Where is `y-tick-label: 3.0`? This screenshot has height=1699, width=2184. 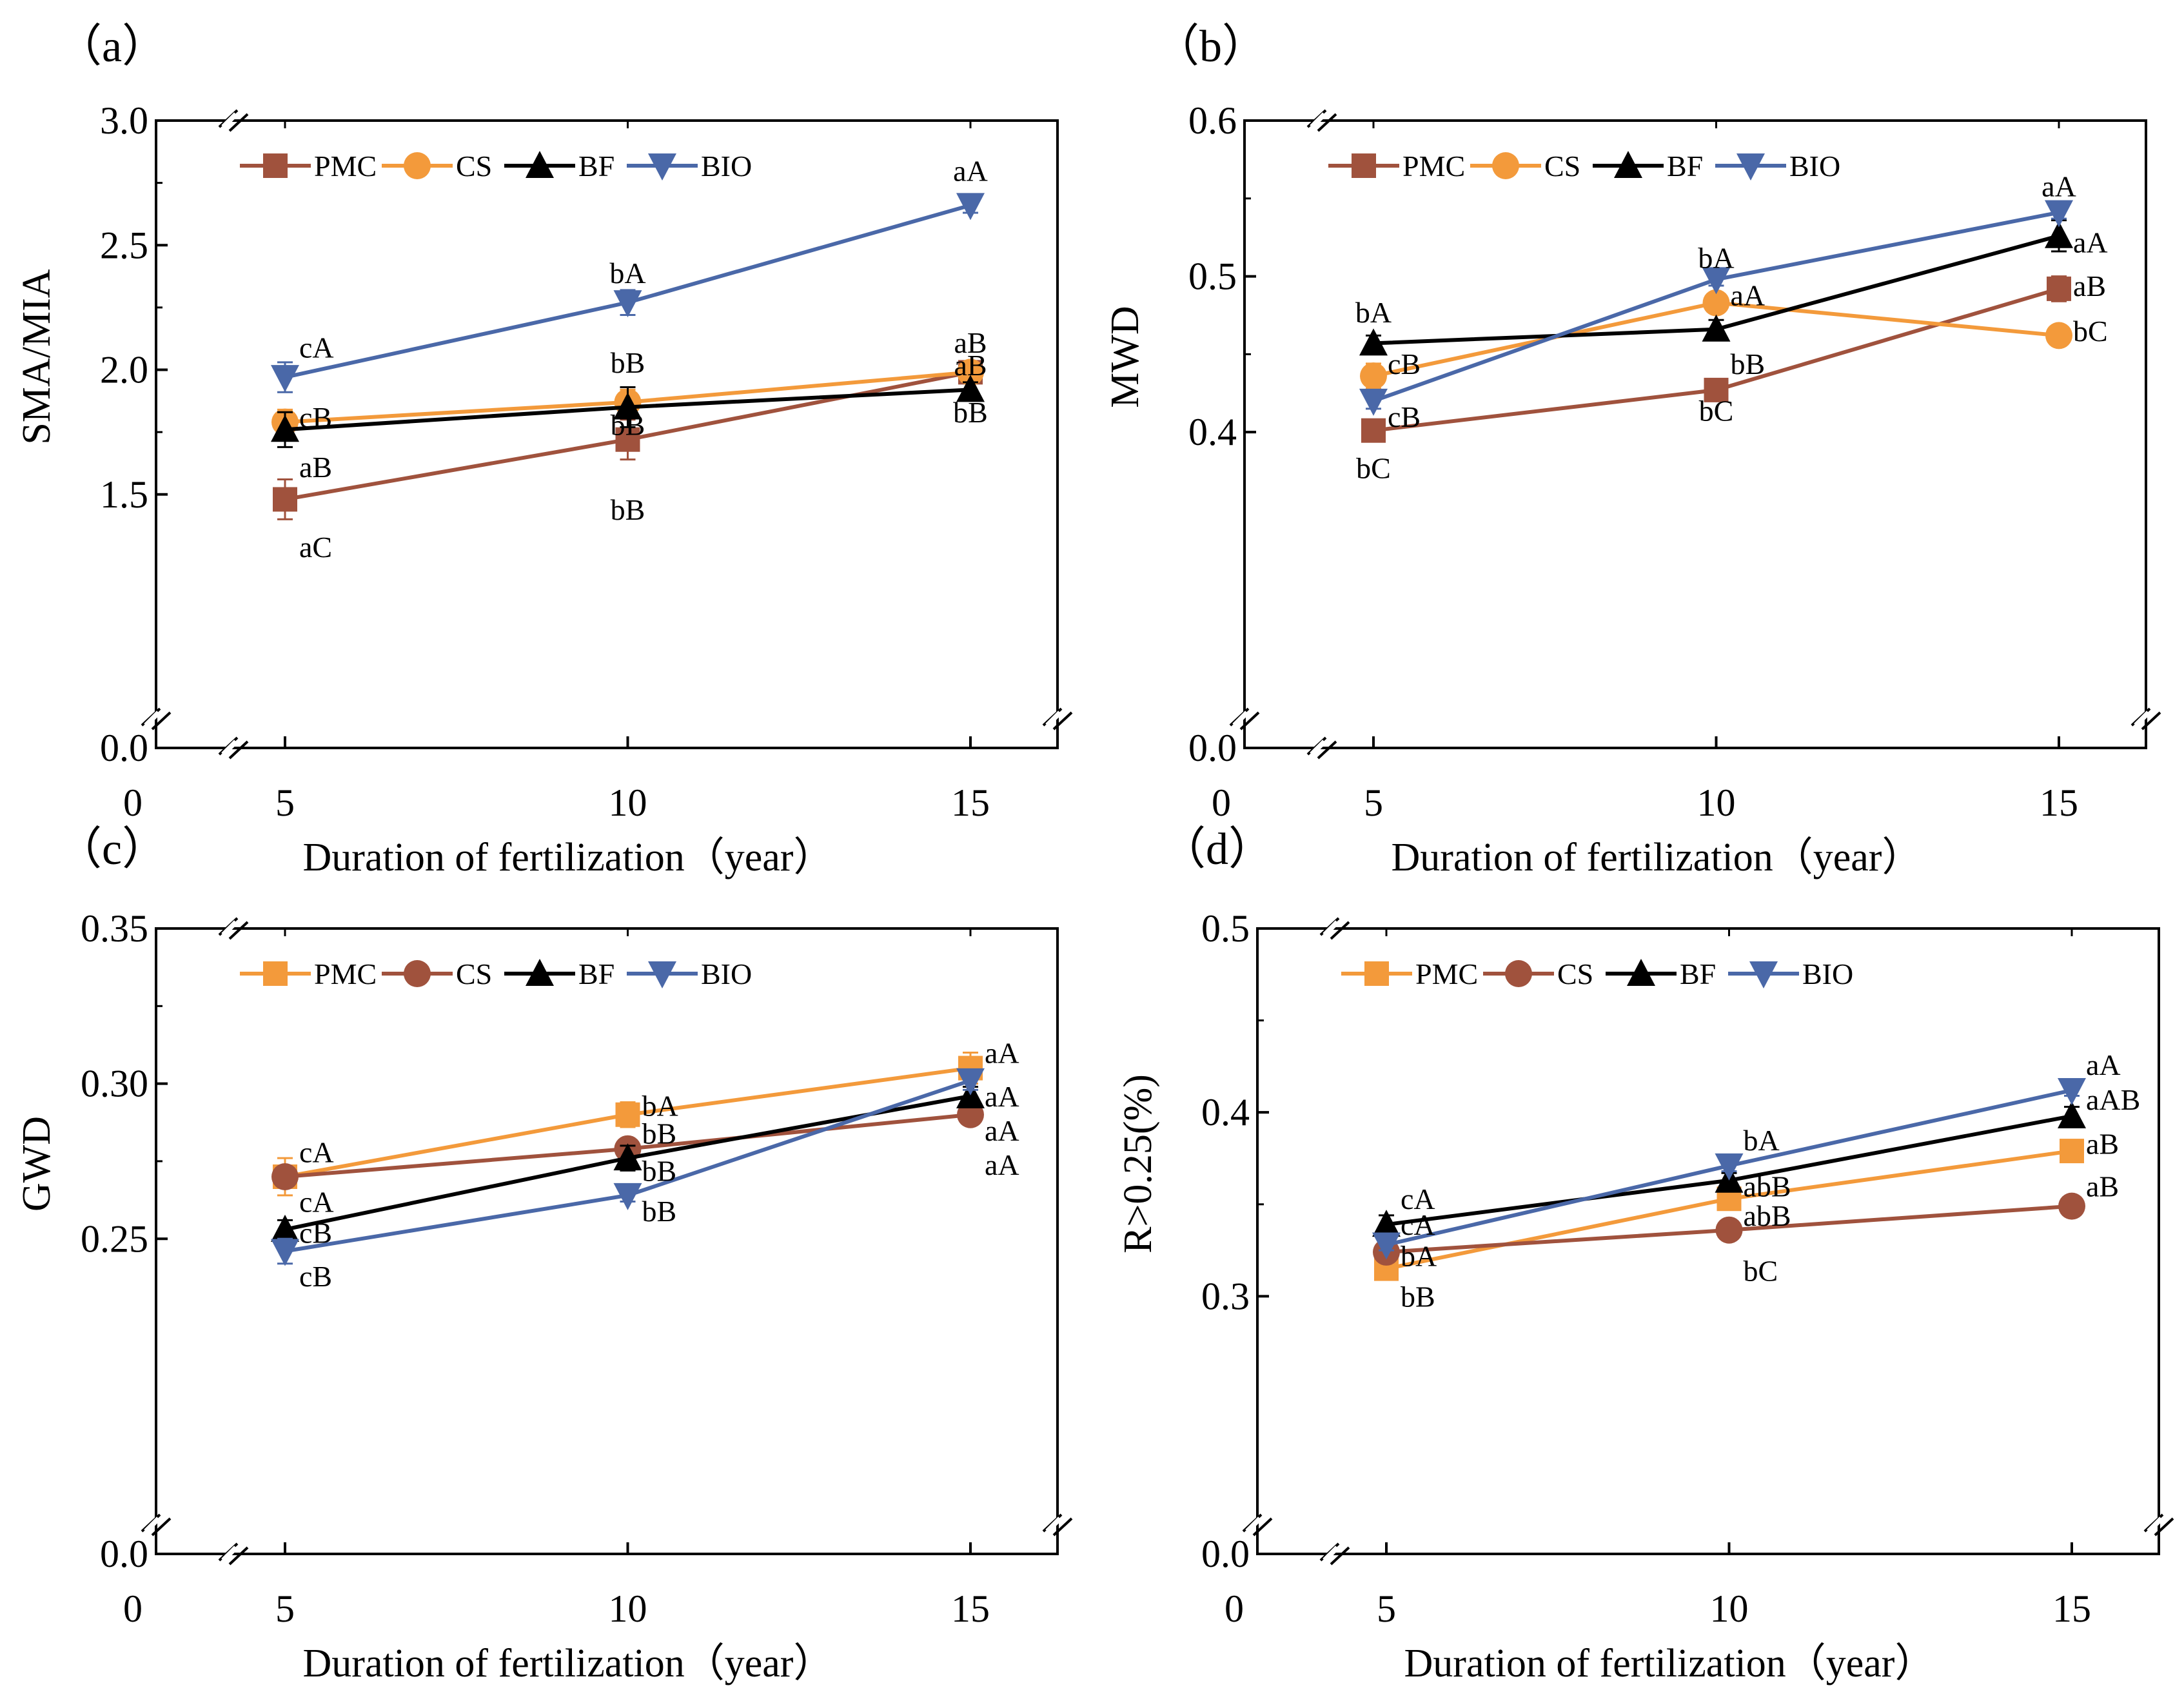
y-tick-label: 3.0 is located at coordinates (124, 120).